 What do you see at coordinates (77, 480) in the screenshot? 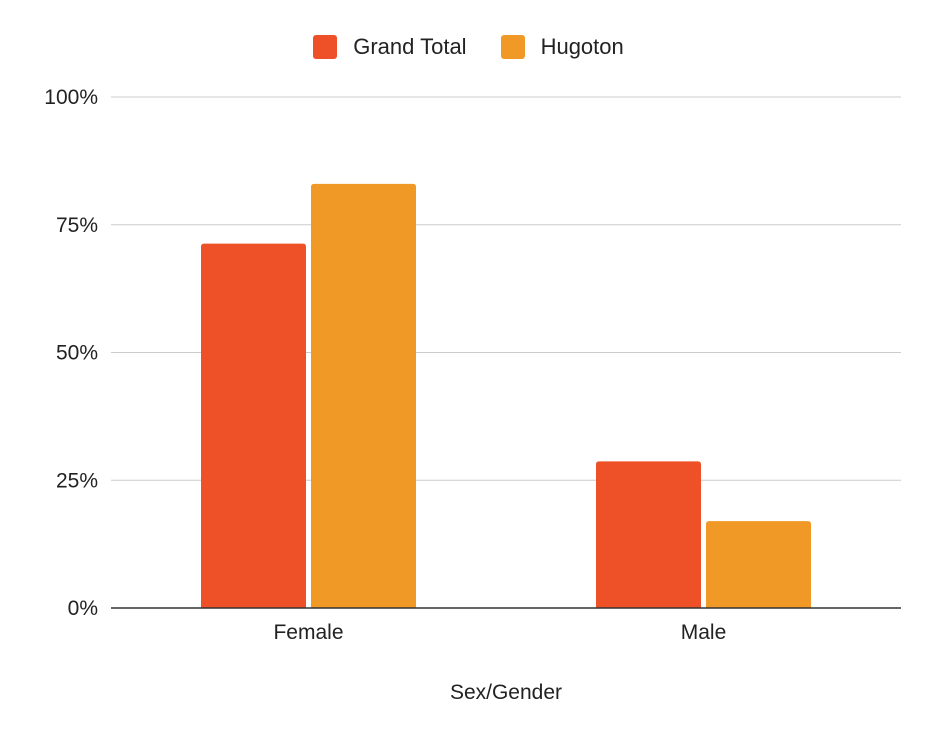
I see `y-tick-label: 25%` at bounding box center [77, 480].